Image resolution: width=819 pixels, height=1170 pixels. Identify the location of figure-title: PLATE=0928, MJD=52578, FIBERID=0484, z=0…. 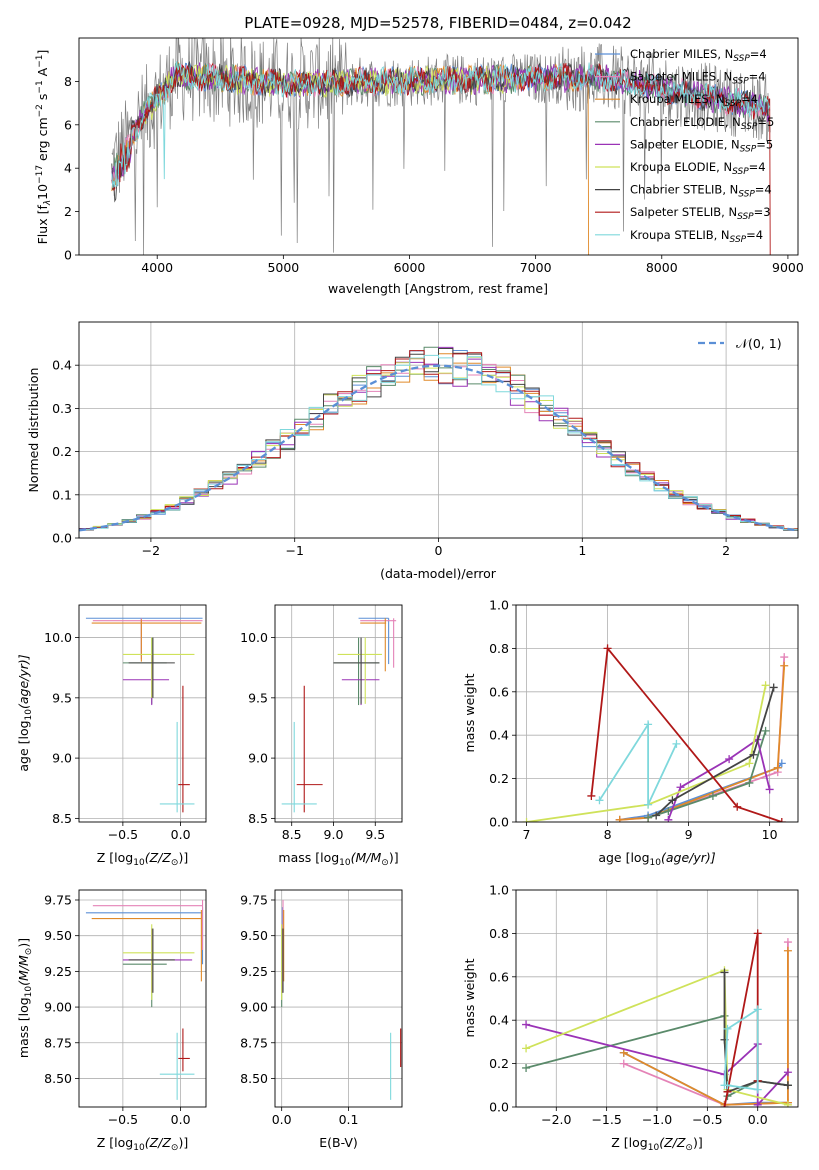
(437, 23).